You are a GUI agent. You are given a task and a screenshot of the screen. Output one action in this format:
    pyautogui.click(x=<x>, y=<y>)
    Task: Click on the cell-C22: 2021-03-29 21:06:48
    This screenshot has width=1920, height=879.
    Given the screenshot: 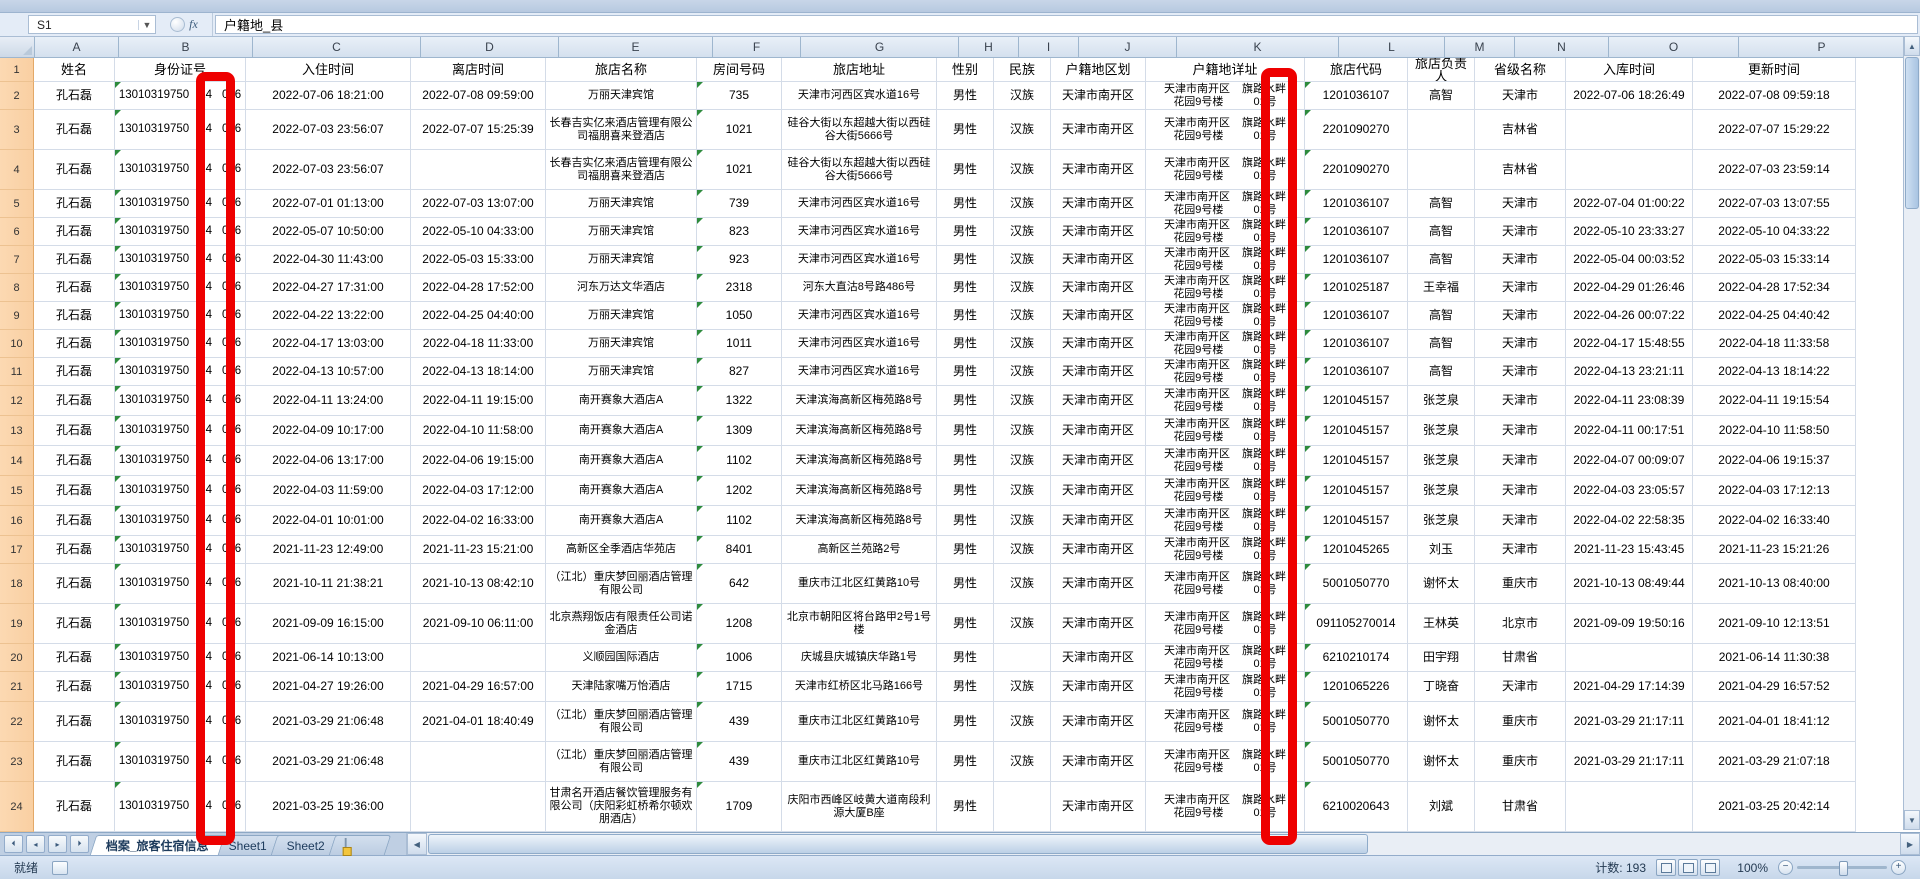 What is the action you would take?
    pyautogui.click(x=328, y=722)
    